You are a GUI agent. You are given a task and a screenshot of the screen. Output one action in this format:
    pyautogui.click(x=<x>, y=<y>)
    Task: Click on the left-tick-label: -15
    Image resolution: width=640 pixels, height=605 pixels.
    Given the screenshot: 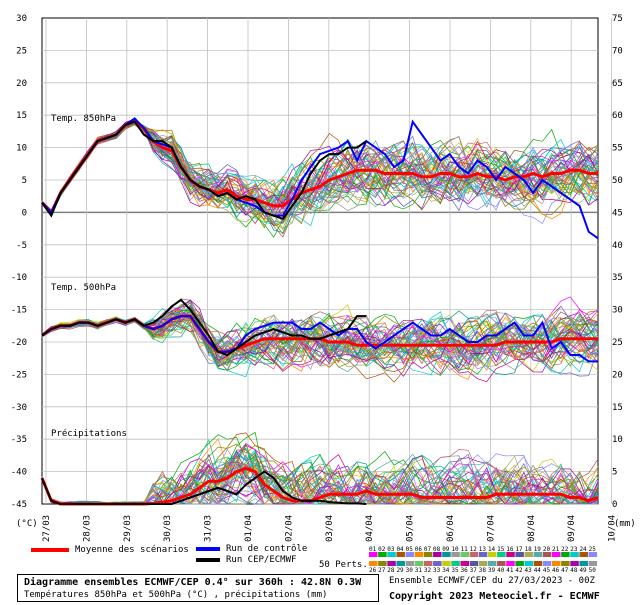 What is the action you would take?
    pyautogui.click(x=19, y=311)
    